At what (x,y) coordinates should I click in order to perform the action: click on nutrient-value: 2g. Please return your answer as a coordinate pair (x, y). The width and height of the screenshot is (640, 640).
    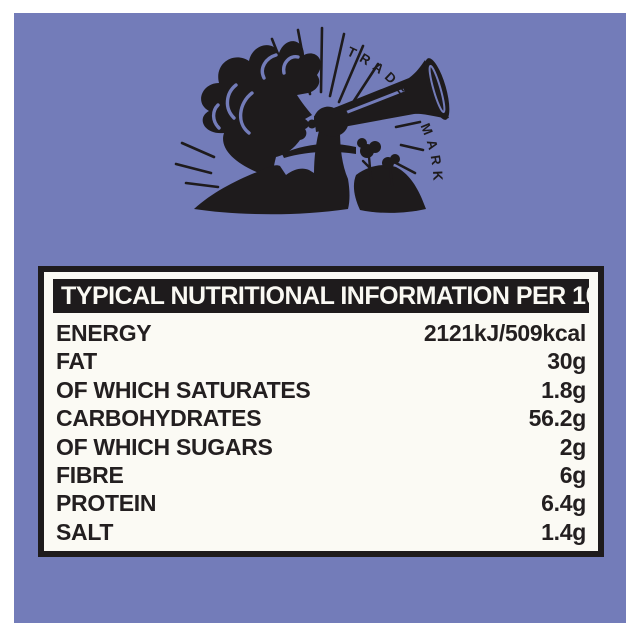
    Looking at the image, I should click on (573, 446).